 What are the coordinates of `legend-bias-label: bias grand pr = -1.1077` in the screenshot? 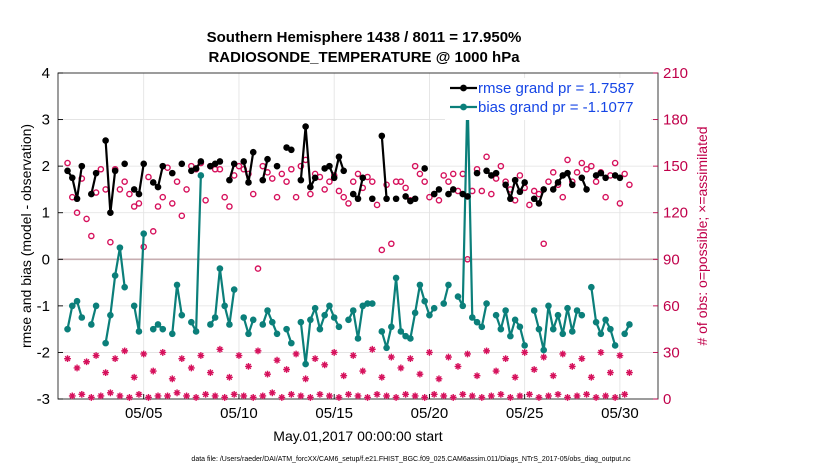 It's located at (556, 107).